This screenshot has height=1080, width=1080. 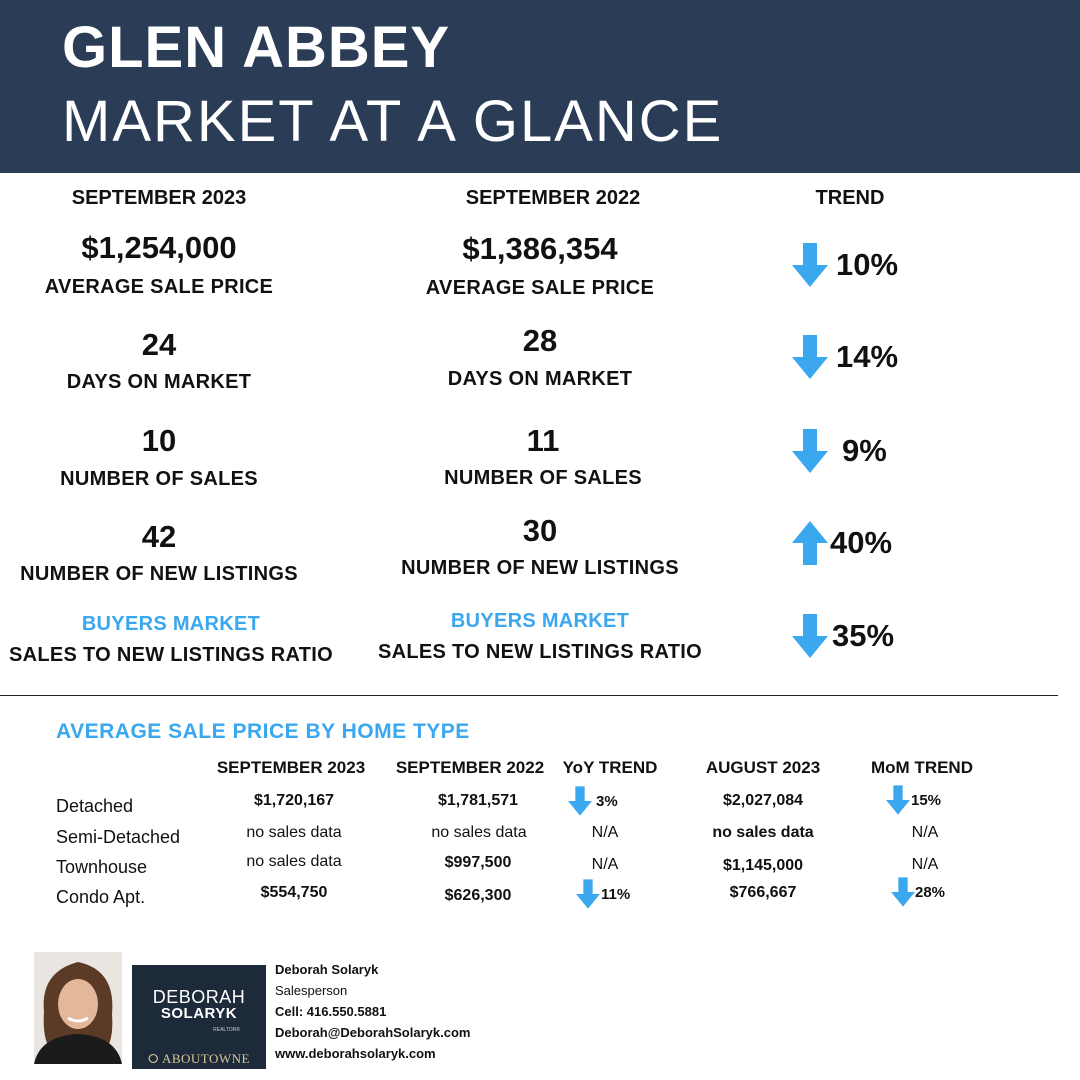 I want to click on arrow-up-icon, so click(x=810, y=543).